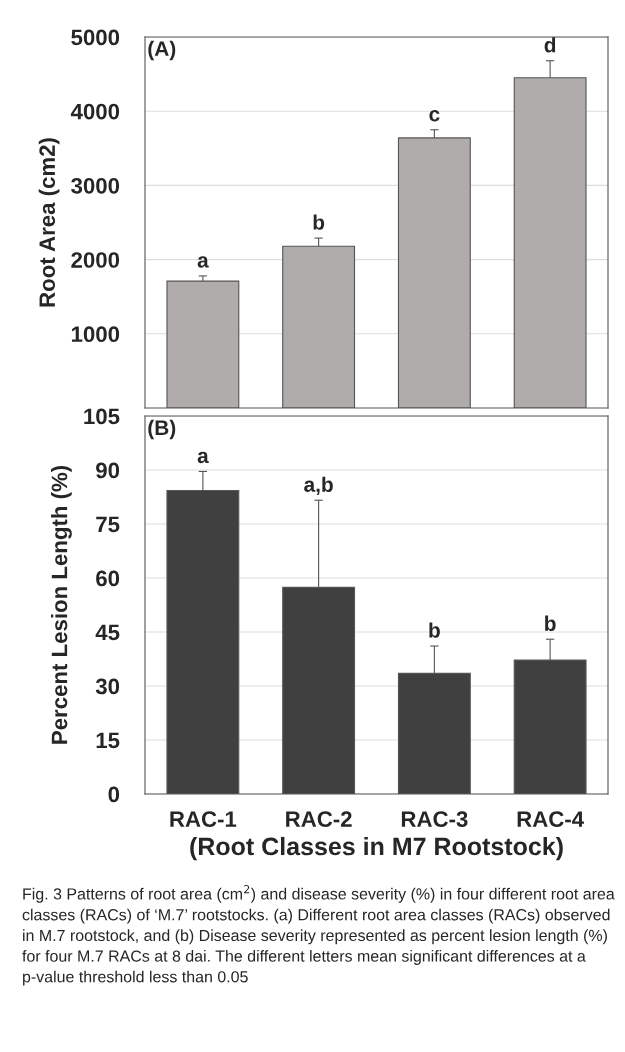 This screenshot has width=625, height=1052. What do you see at coordinates (434, 116) in the screenshot?
I see `annotation: c` at bounding box center [434, 116].